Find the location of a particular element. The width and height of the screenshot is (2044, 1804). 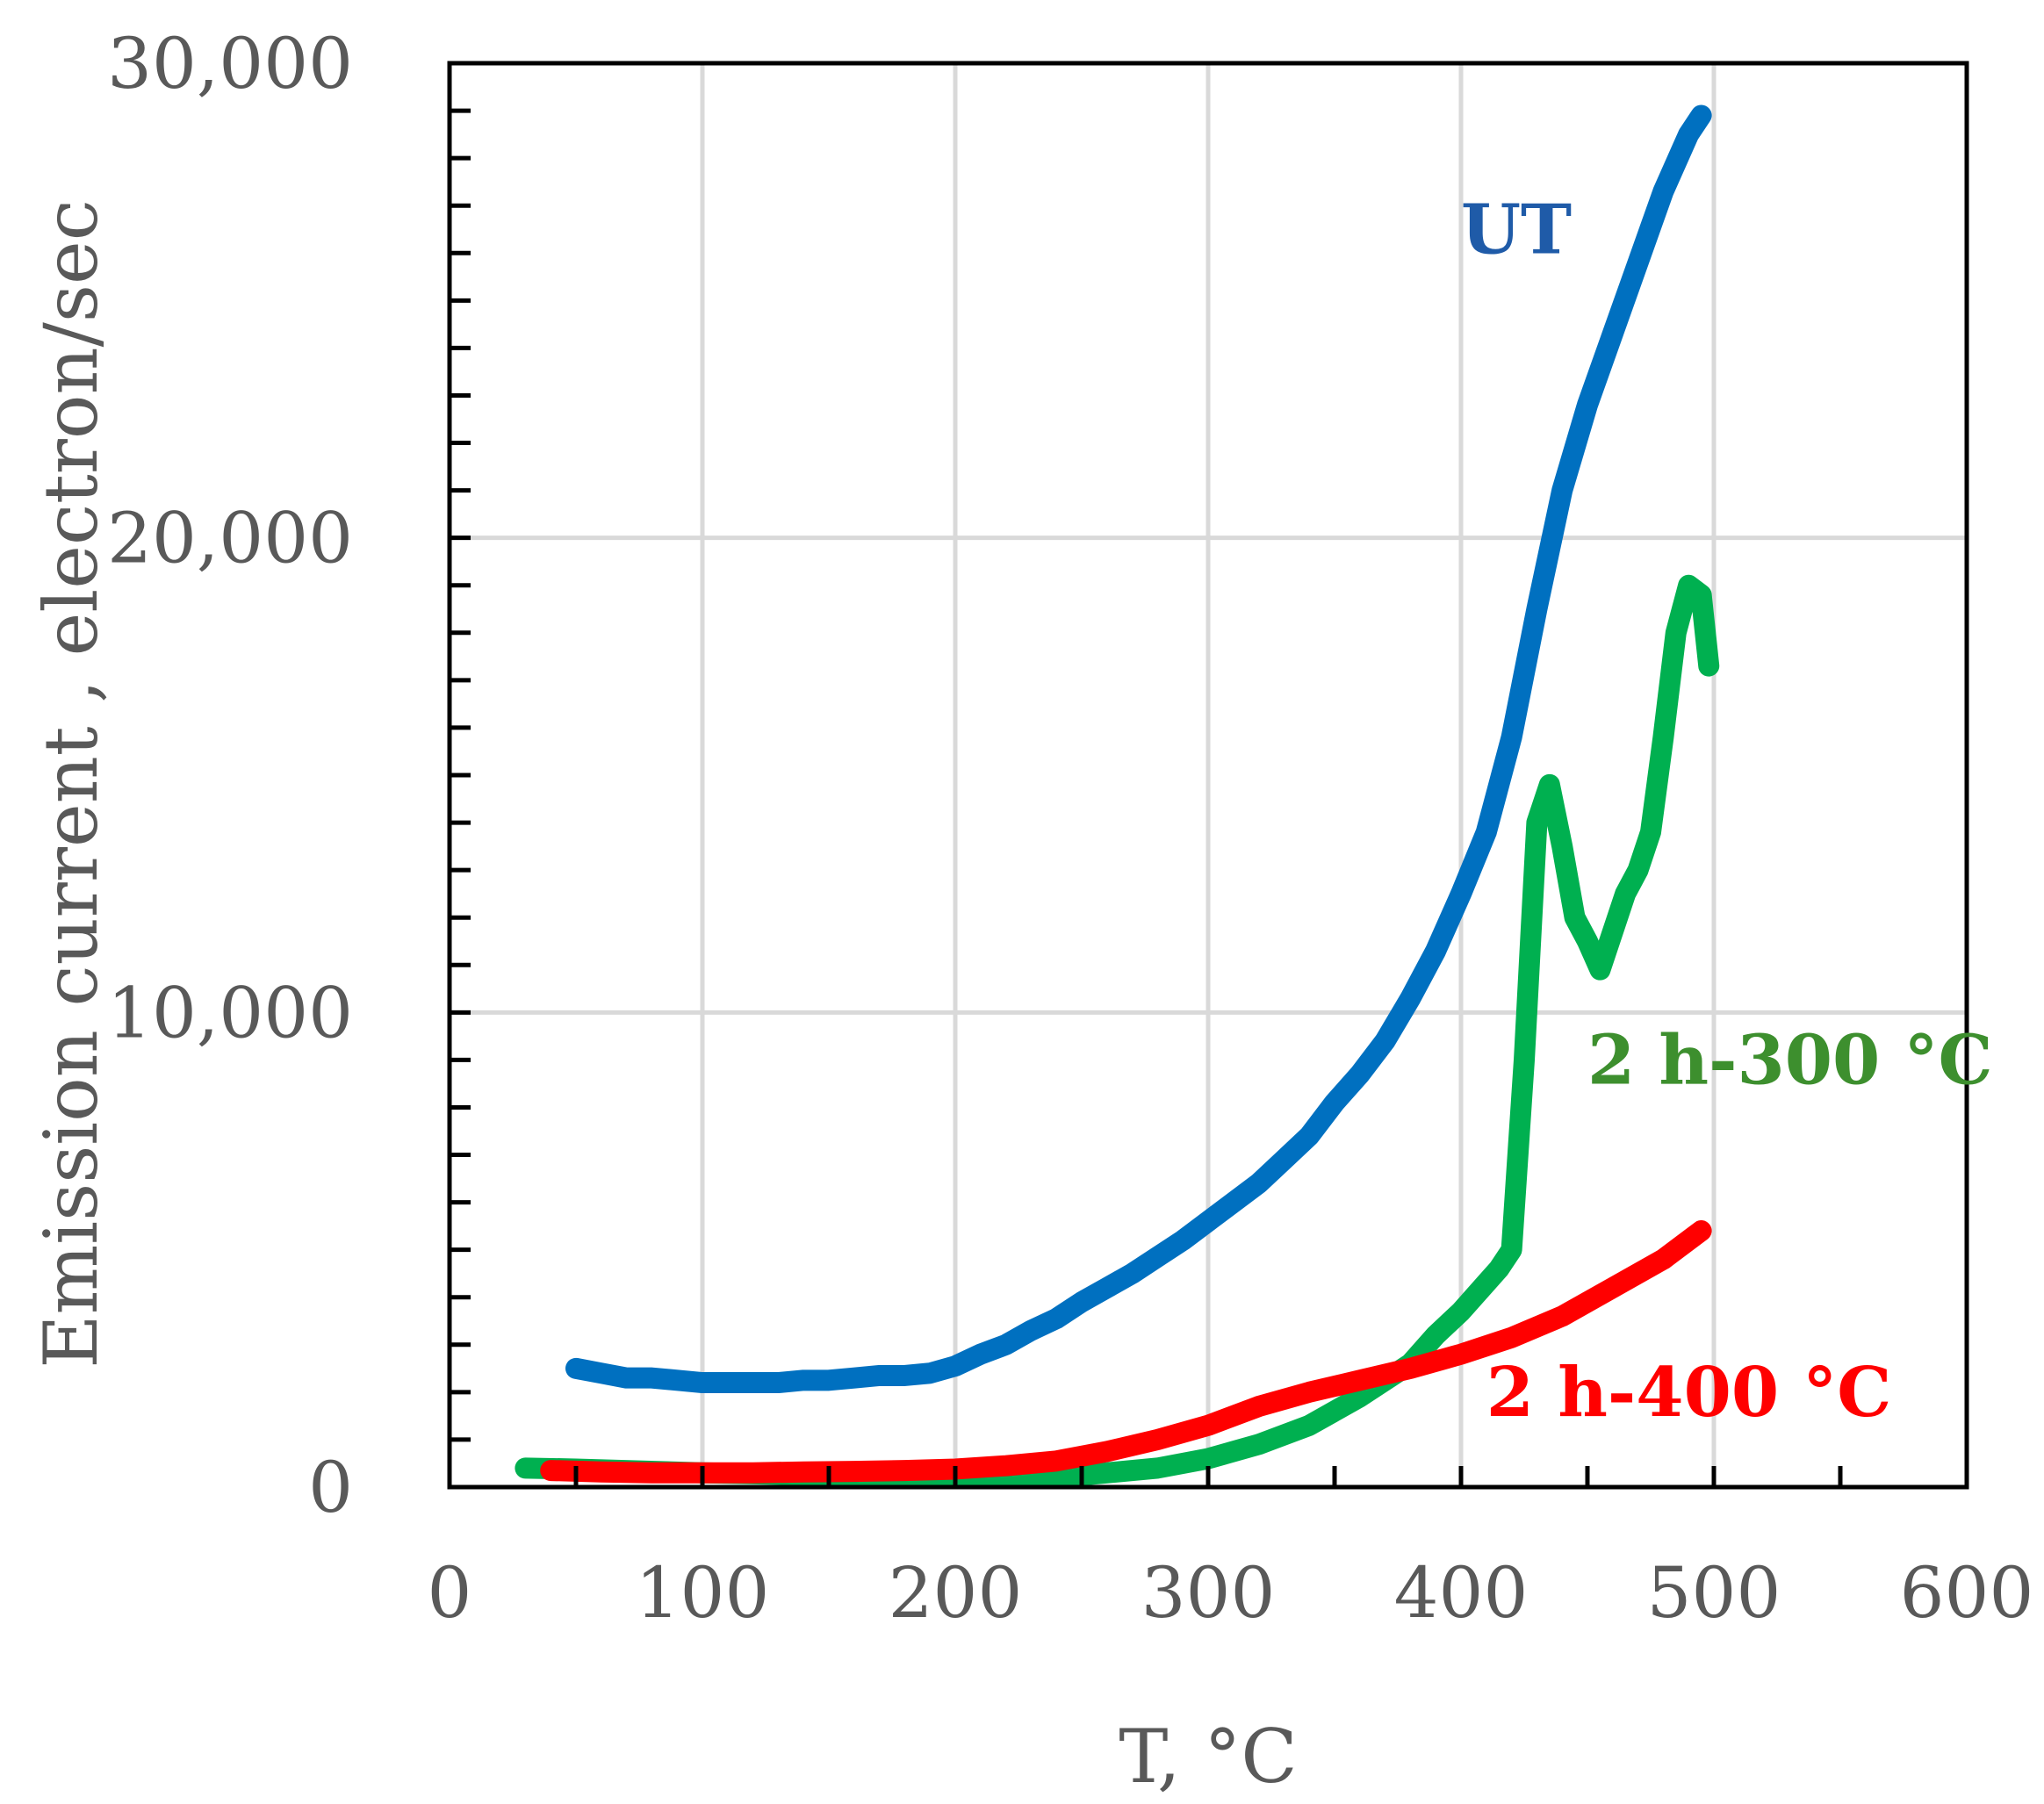

series-label-2: 2 h-400 °C is located at coordinates (1689, 1393).